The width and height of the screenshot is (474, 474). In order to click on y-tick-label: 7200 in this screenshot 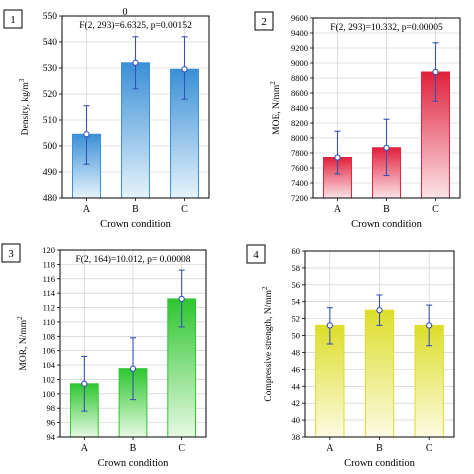, I will do `click(299, 198)`.